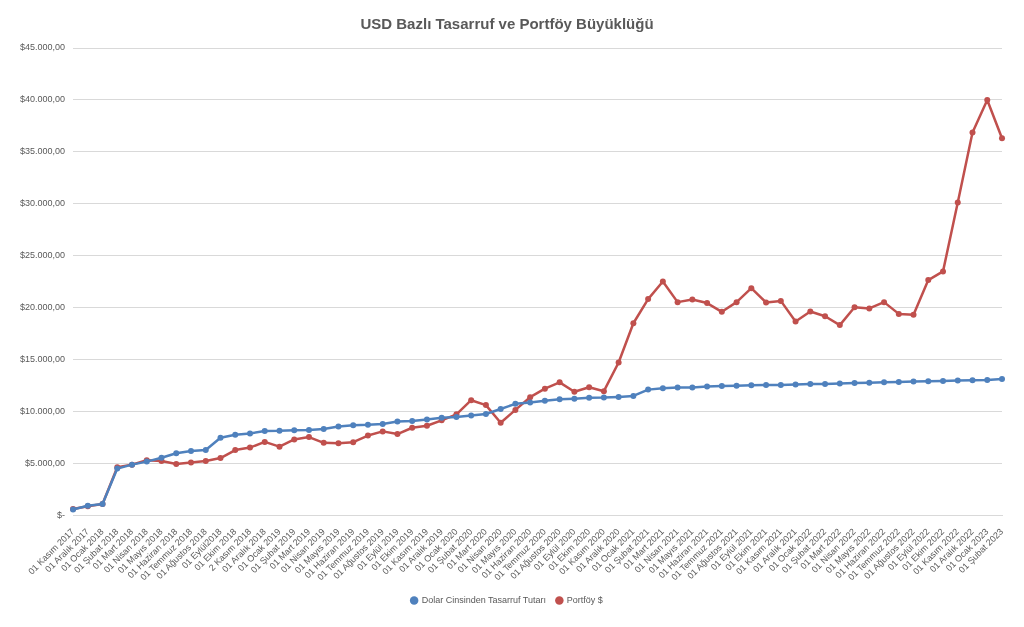 The width and height of the screenshot is (1024, 627). What do you see at coordinates (43, 255) in the screenshot?
I see `y-tick-label: $25.000,00` at bounding box center [43, 255].